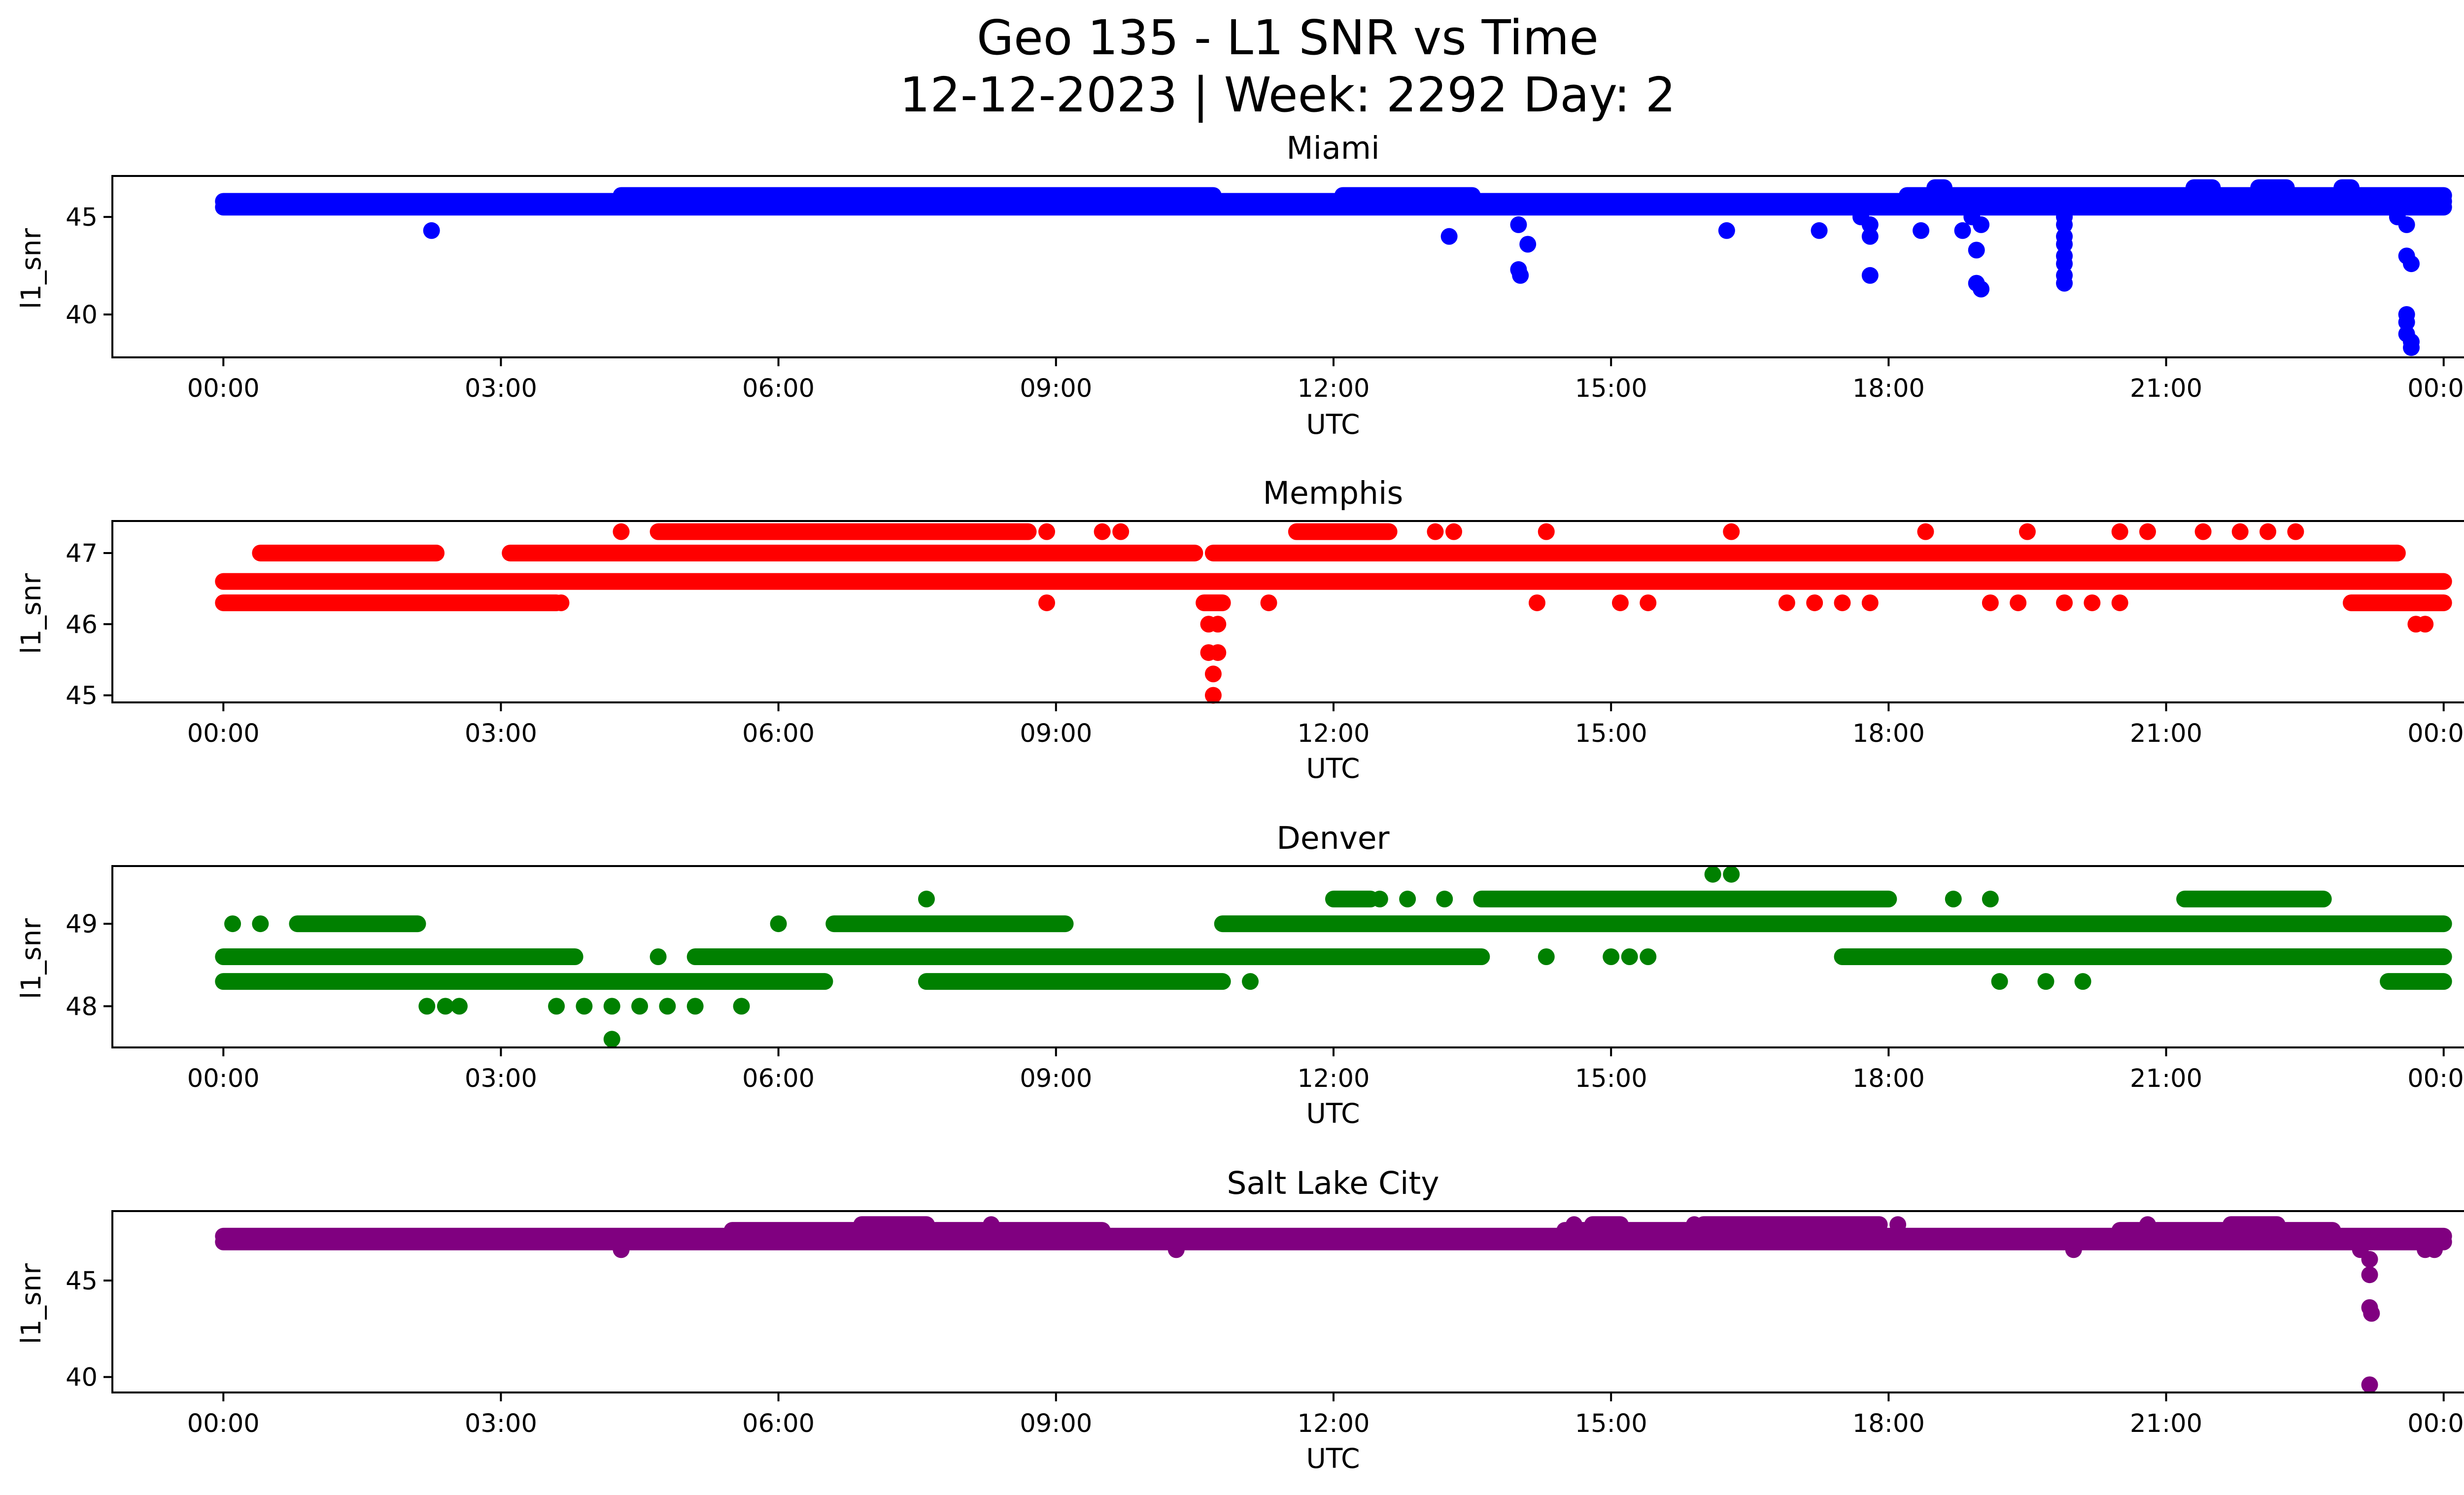 This screenshot has width=2464, height=1495. What do you see at coordinates (82, 553) in the screenshot?
I see `y-tick-label: 47` at bounding box center [82, 553].